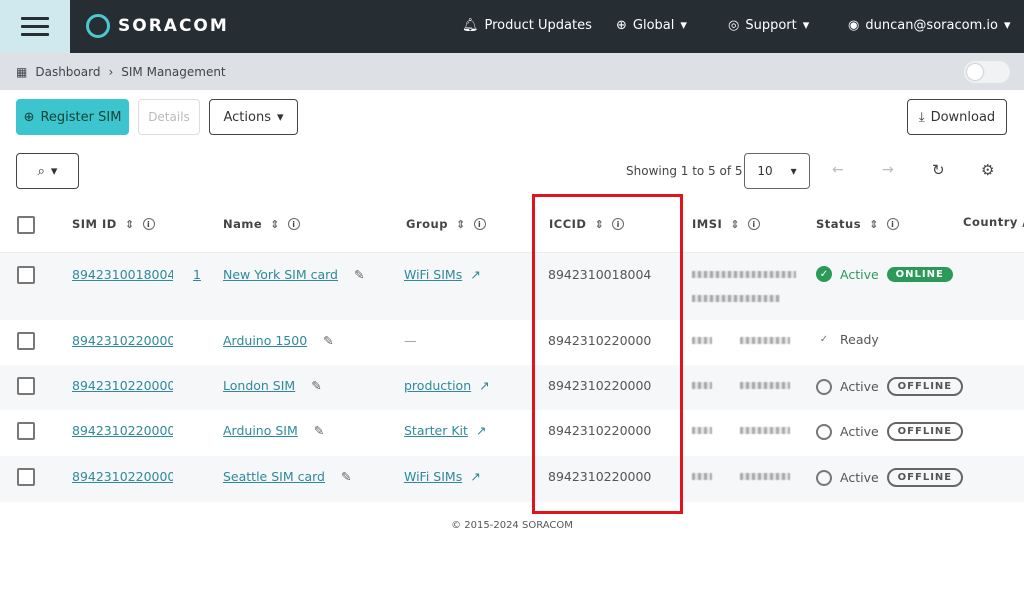 The width and height of the screenshot is (1024, 598). I want to click on download-button: ⤓ Download, so click(957, 117).